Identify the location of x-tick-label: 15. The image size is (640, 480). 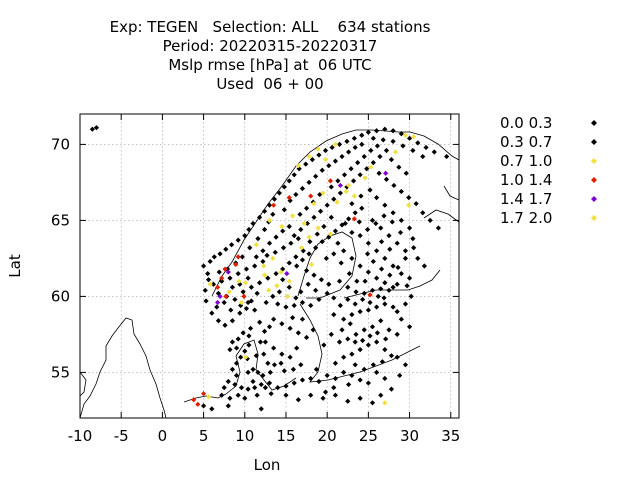
(285, 436).